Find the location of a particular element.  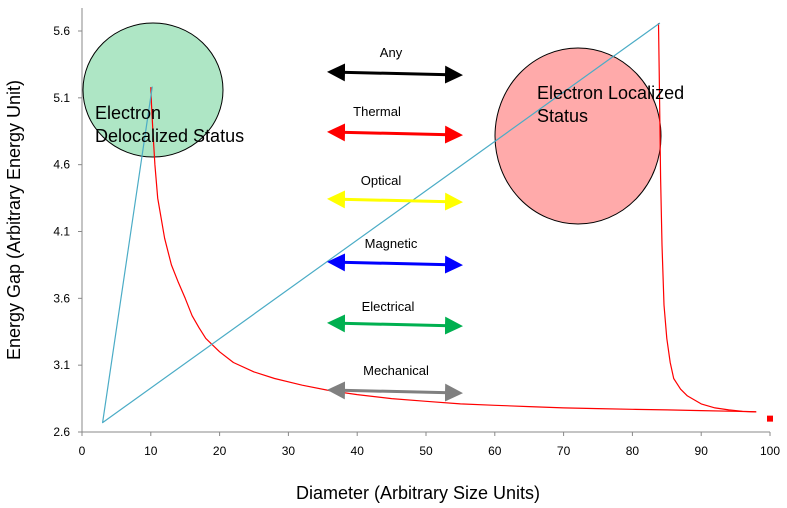

arrow-label-any: Any is located at coordinates (391, 52).